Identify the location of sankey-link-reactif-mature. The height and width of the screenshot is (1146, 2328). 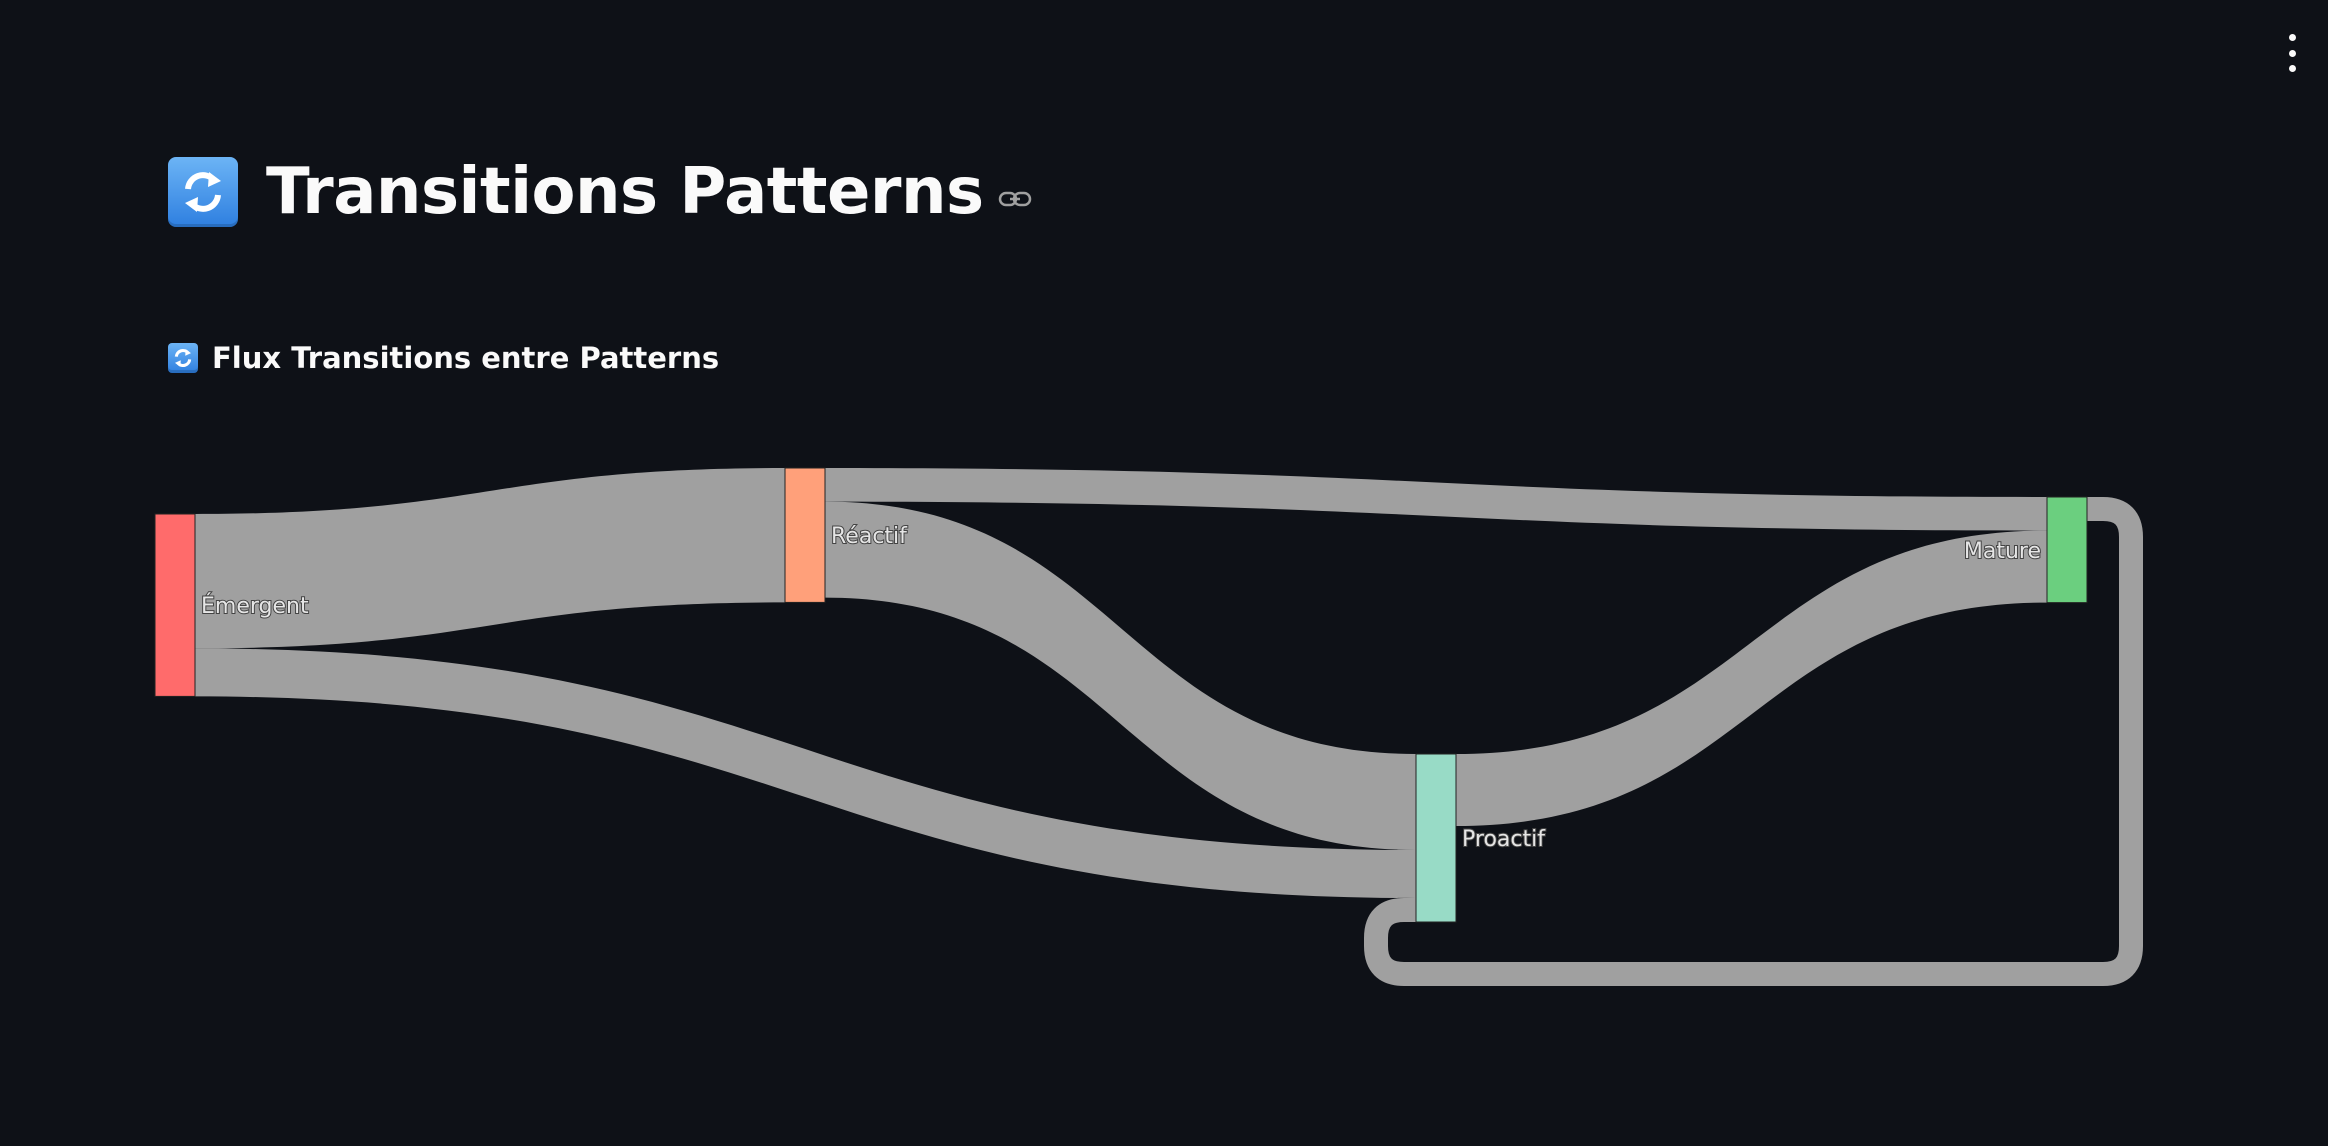
(1436, 499).